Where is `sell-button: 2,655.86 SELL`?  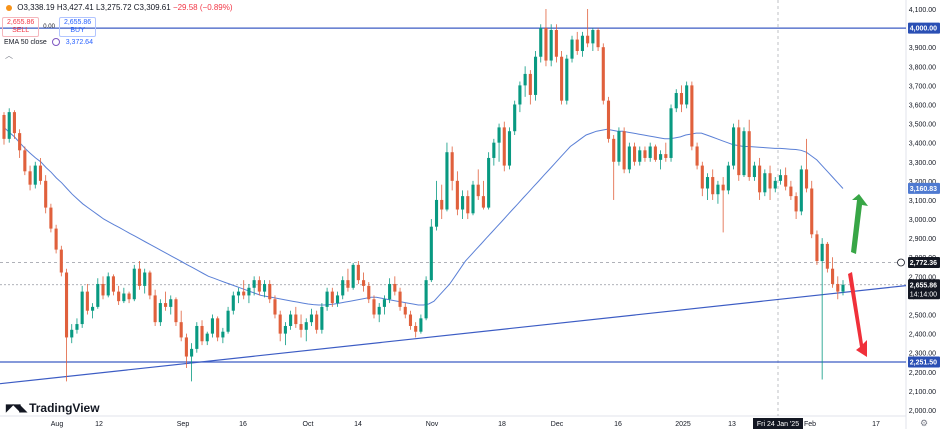 sell-button: 2,655.86 SELL is located at coordinates (21, 27).